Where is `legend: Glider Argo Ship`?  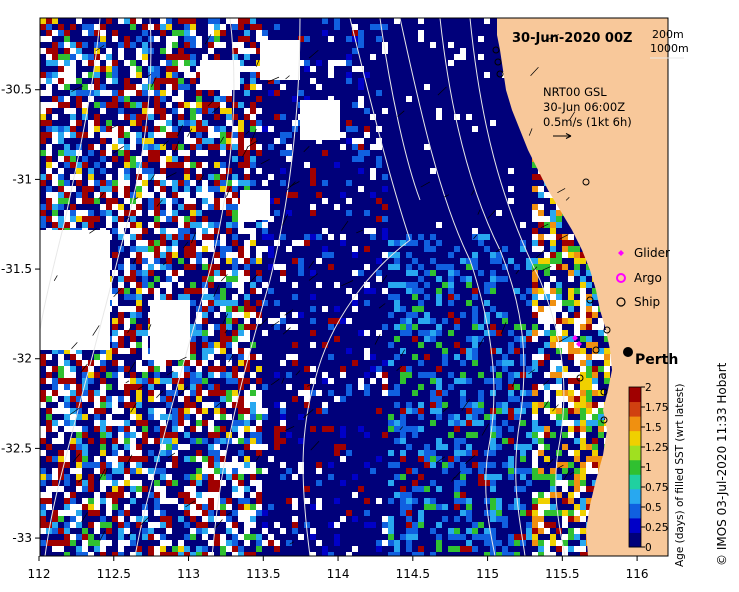
legend: Glider Argo Ship is located at coordinates (643, 277).